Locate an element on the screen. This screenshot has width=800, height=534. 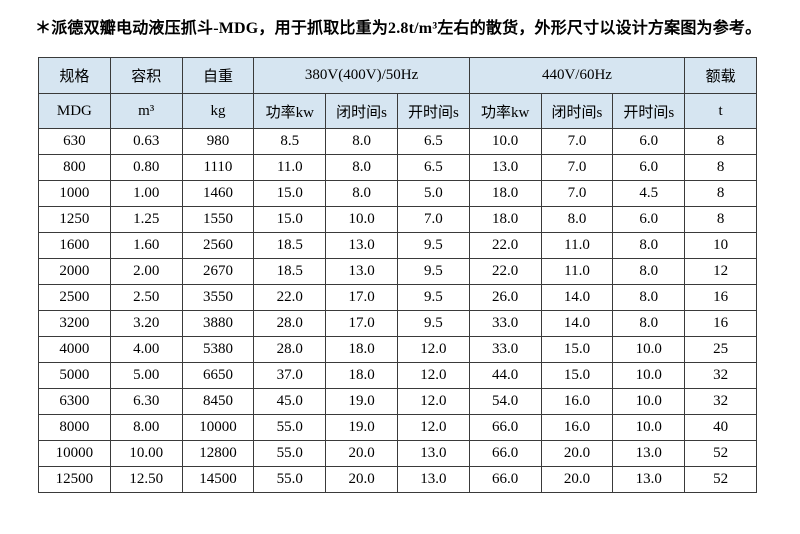
table-cell: 8 is located at coordinates (720, 141).